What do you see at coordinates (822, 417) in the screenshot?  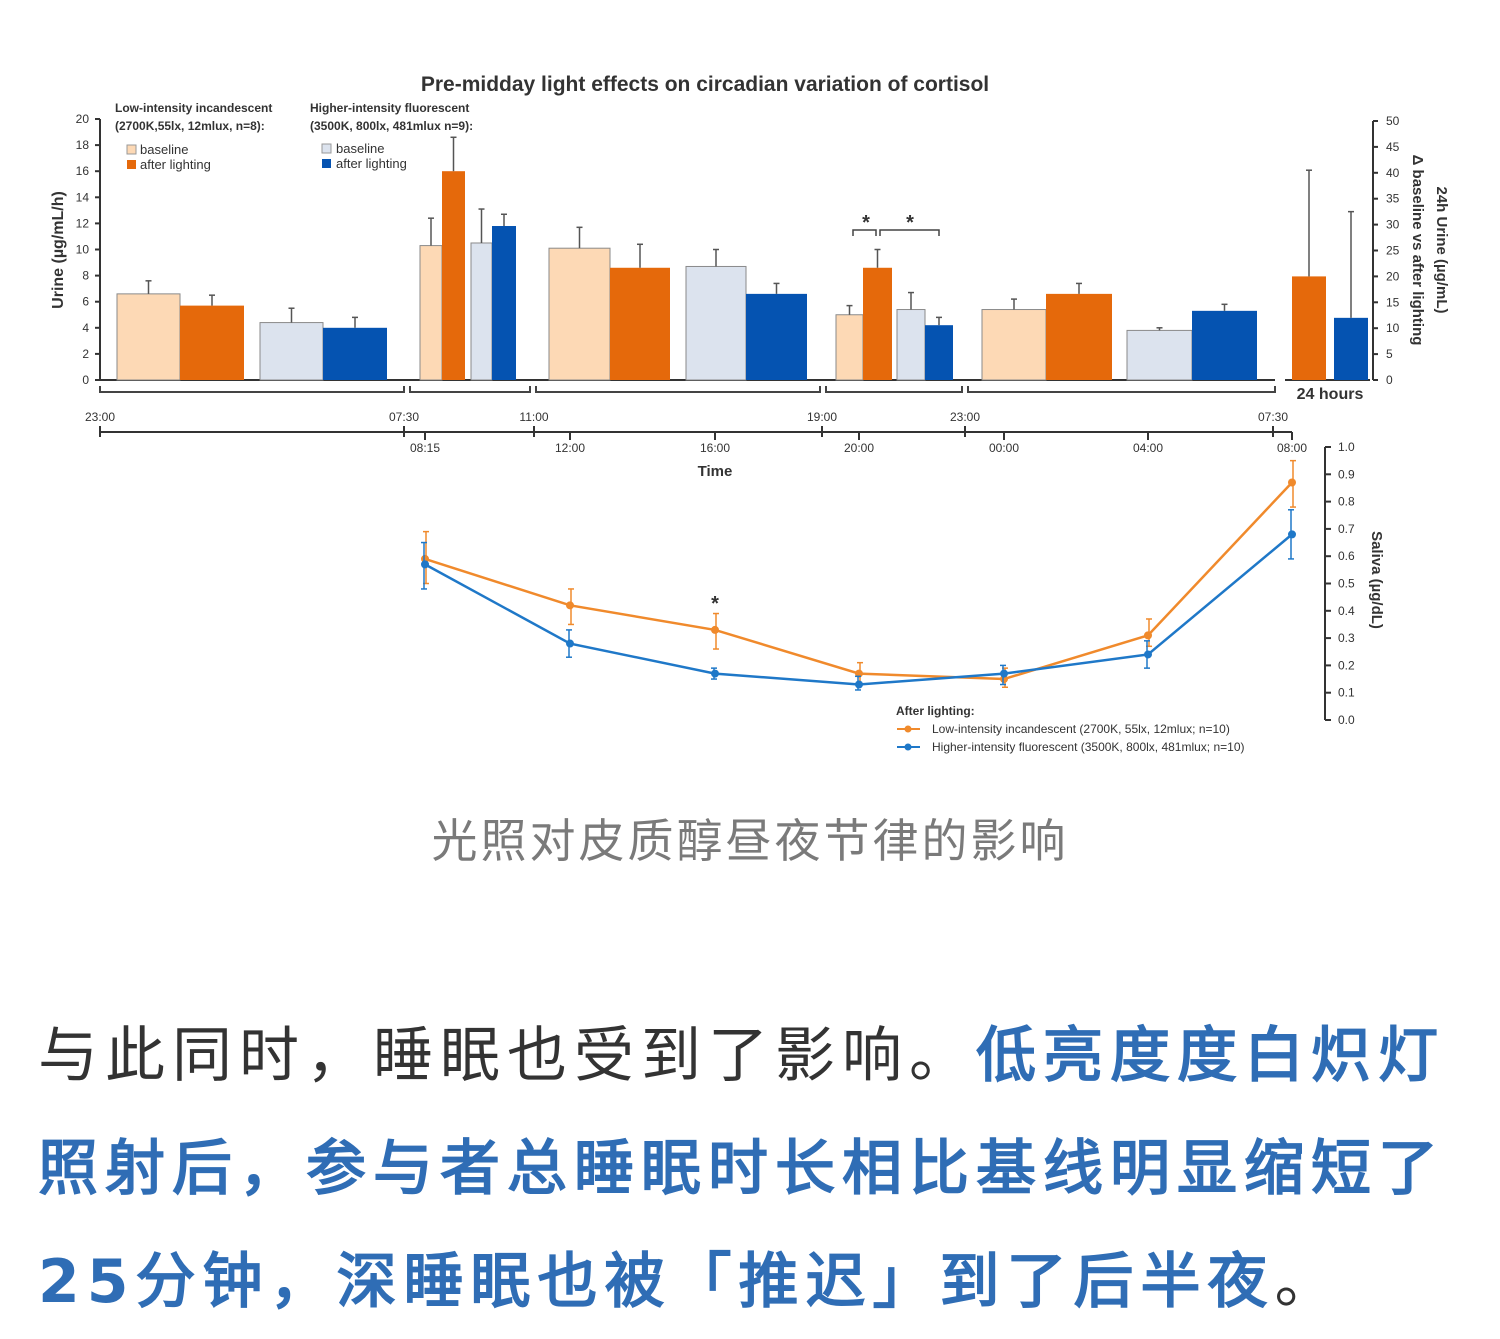 I see `interval-tick-label: 19:00` at bounding box center [822, 417].